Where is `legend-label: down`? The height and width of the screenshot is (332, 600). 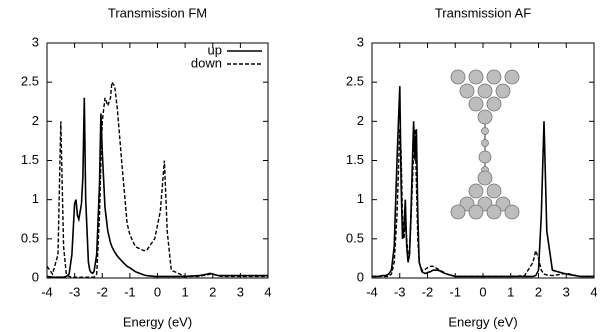 legend-label: down is located at coordinates (206, 62).